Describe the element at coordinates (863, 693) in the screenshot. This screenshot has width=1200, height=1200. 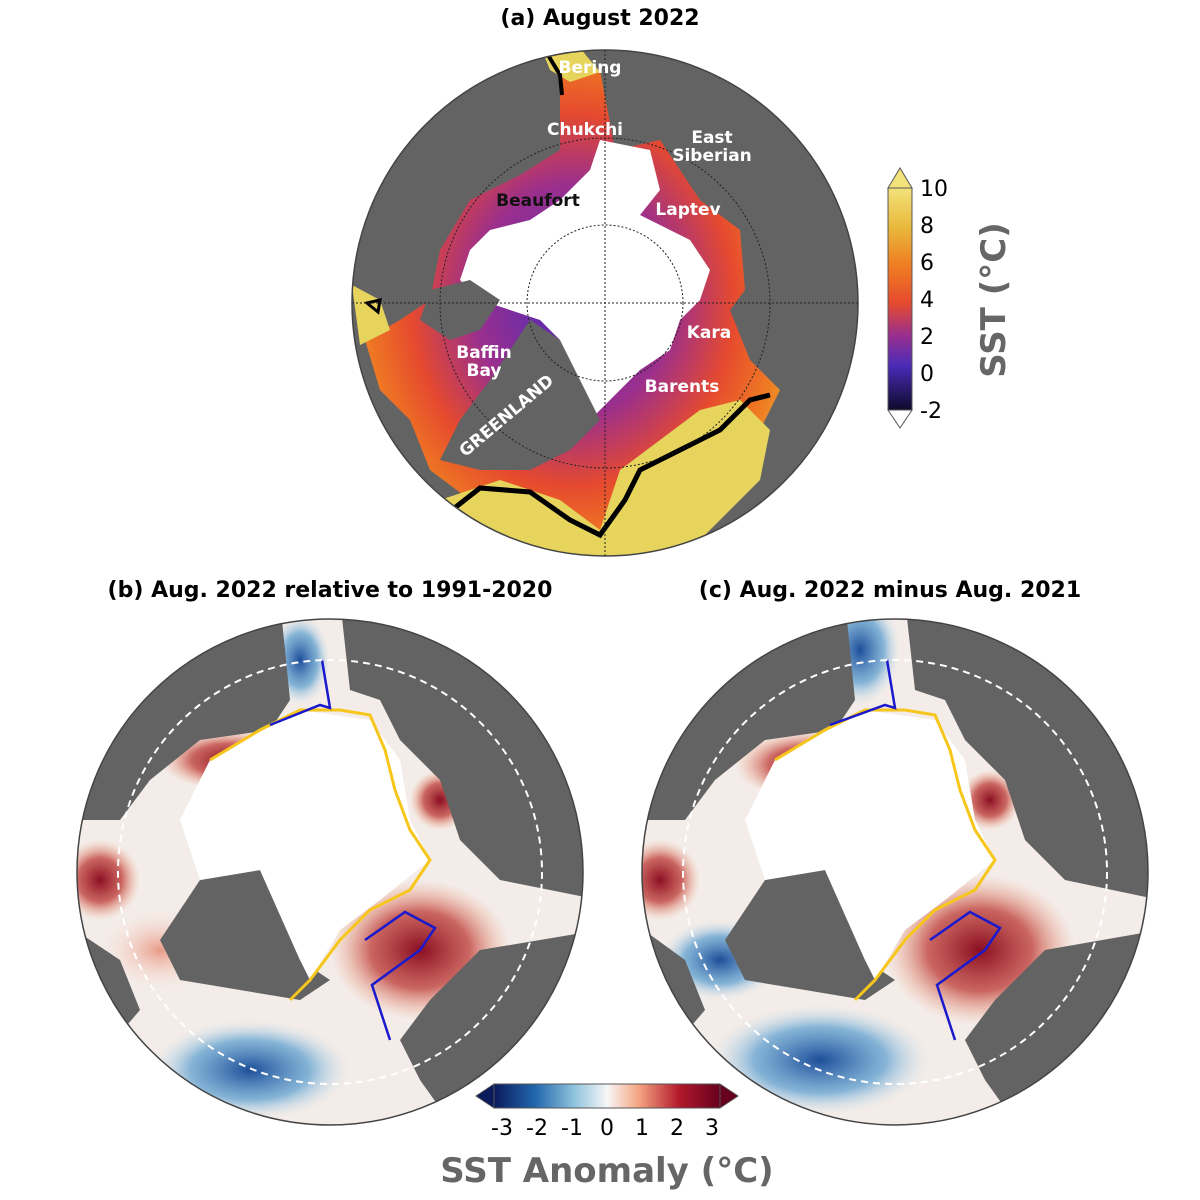
I see `panel-c-region-chukchi` at that location.